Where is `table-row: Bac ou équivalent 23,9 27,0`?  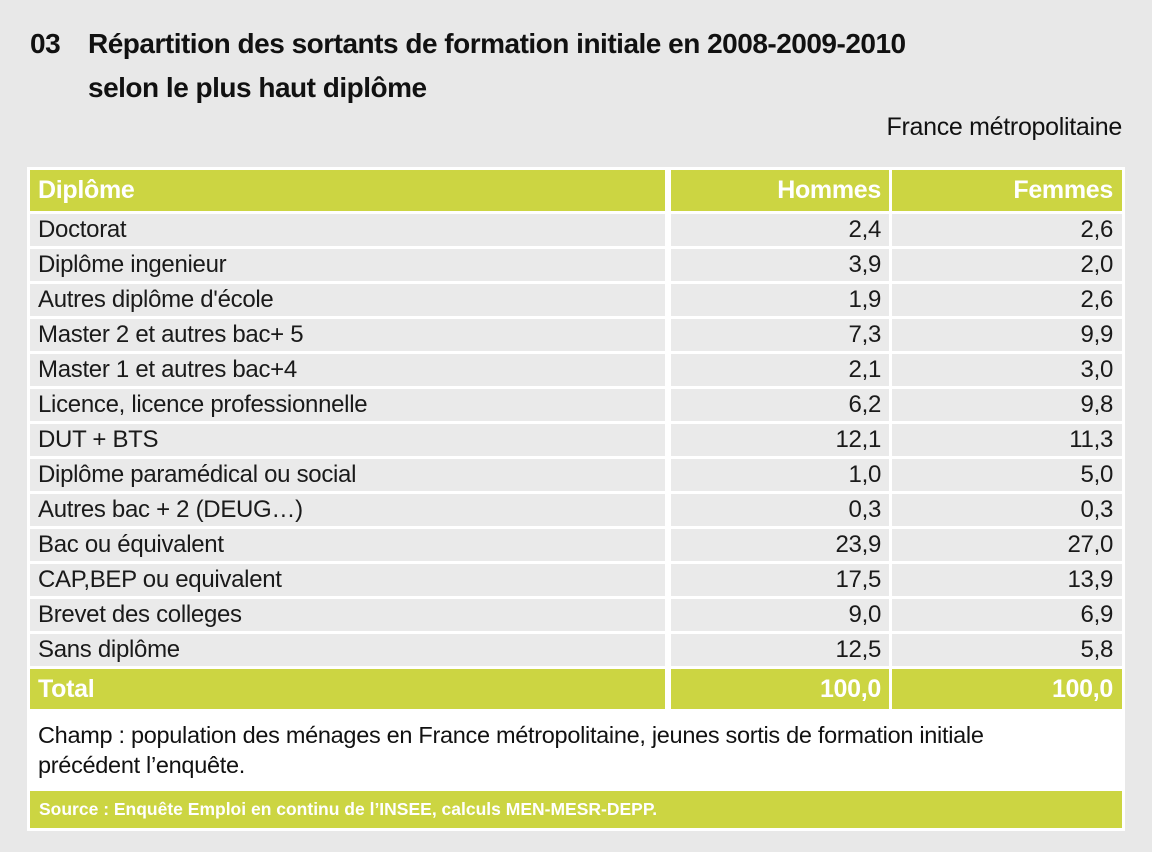
table-row: Bac ou équivalent 23,9 27,0 is located at coordinates (576, 545).